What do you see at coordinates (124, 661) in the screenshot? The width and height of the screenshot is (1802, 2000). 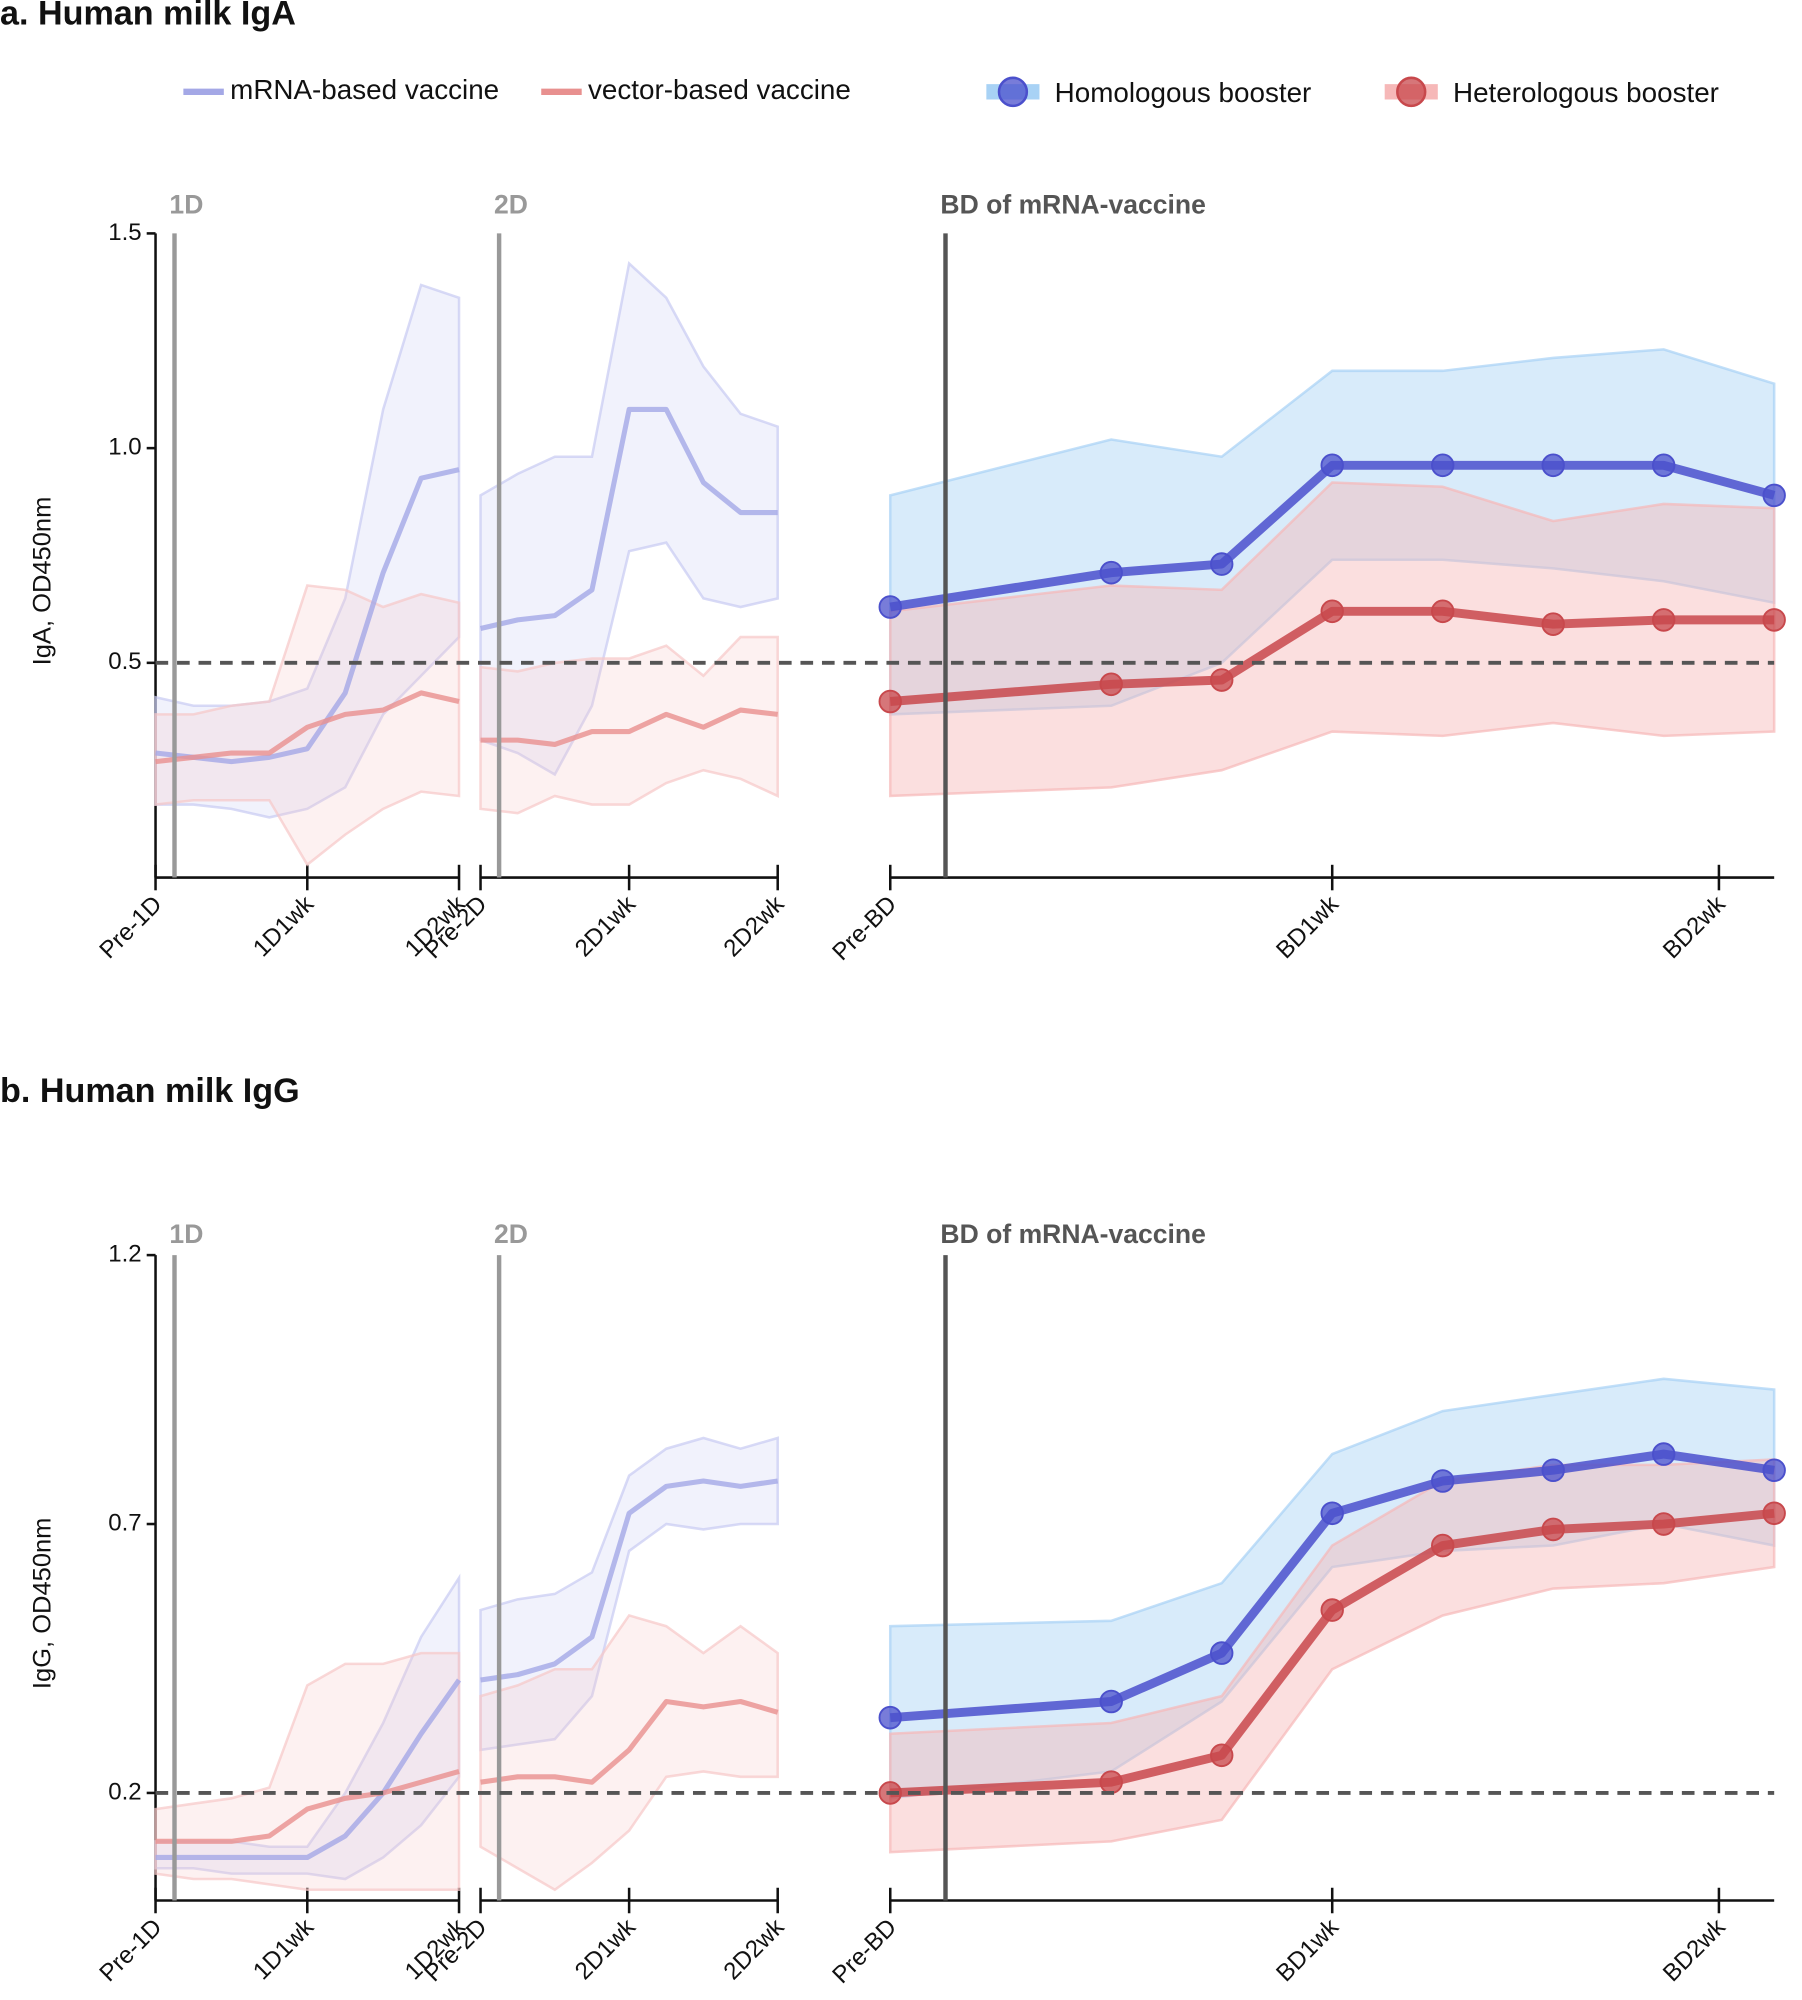 I see `y-tick-label: 0.5` at bounding box center [124, 661].